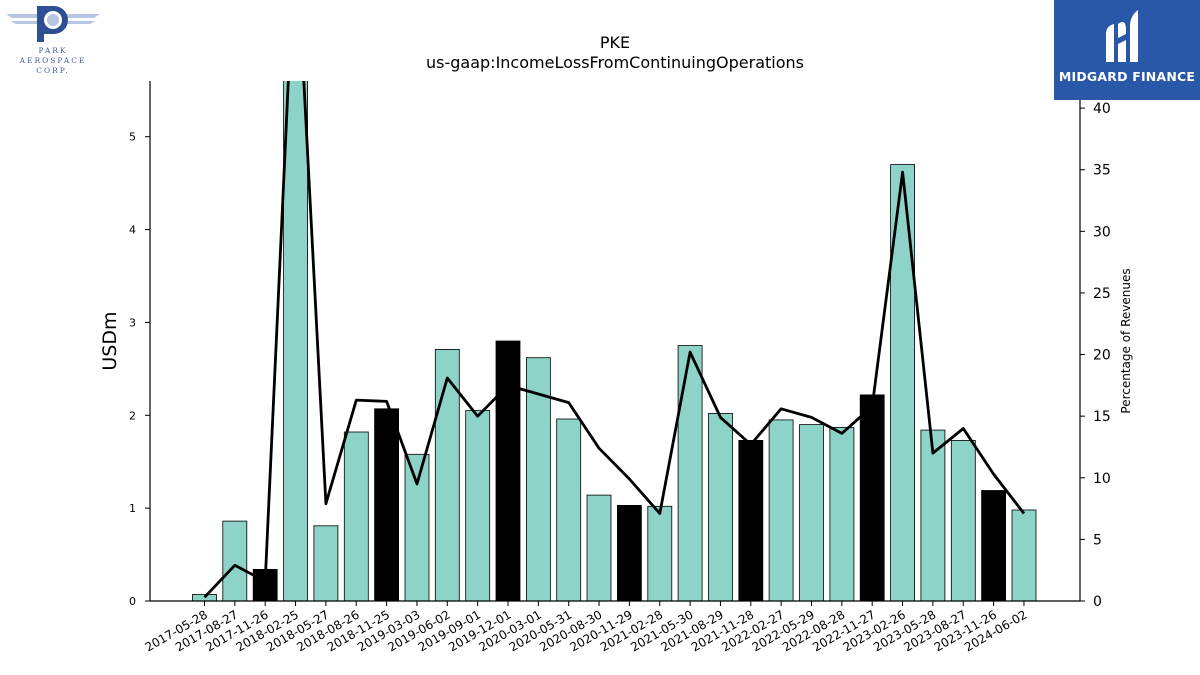 This screenshot has width=1200, height=675. Describe the element at coordinates (110, 340) in the screenshot. I see `y-axis-label: USDm` at that location.